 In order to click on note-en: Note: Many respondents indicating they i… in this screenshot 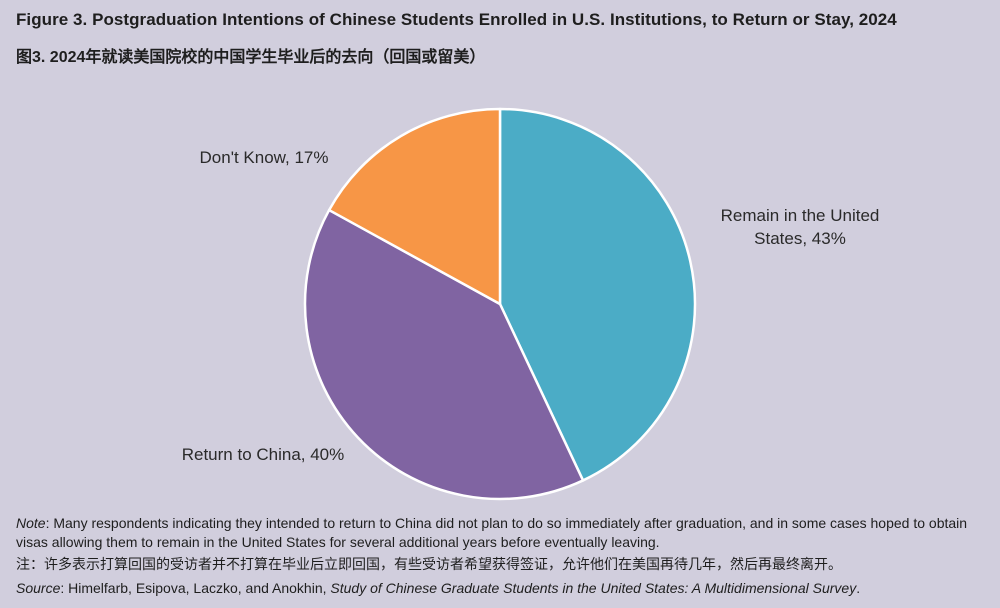, I will do `click(501, 533)`.